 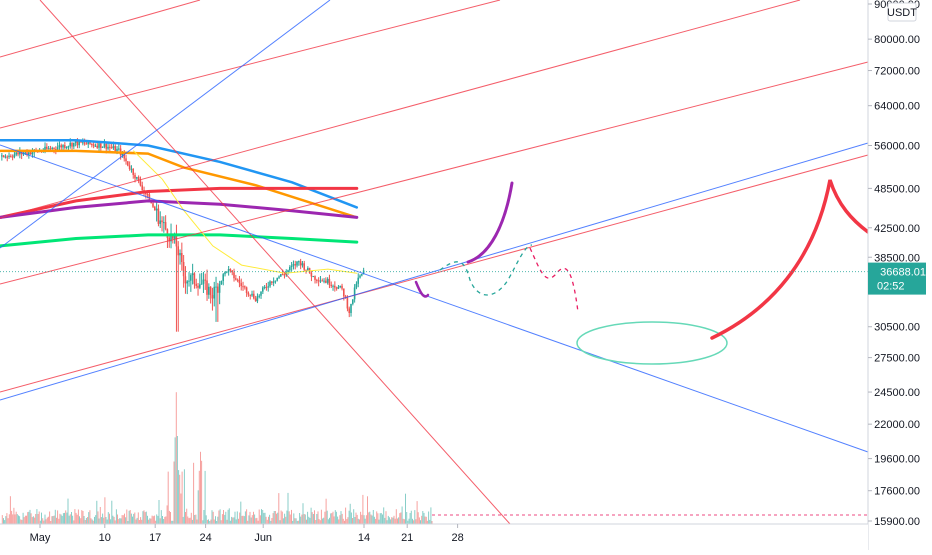 What do you see at coordinates (897, 107) in the screenshot?
I see `price-tick-label: 64000.00` at bounding box center [897, 107].